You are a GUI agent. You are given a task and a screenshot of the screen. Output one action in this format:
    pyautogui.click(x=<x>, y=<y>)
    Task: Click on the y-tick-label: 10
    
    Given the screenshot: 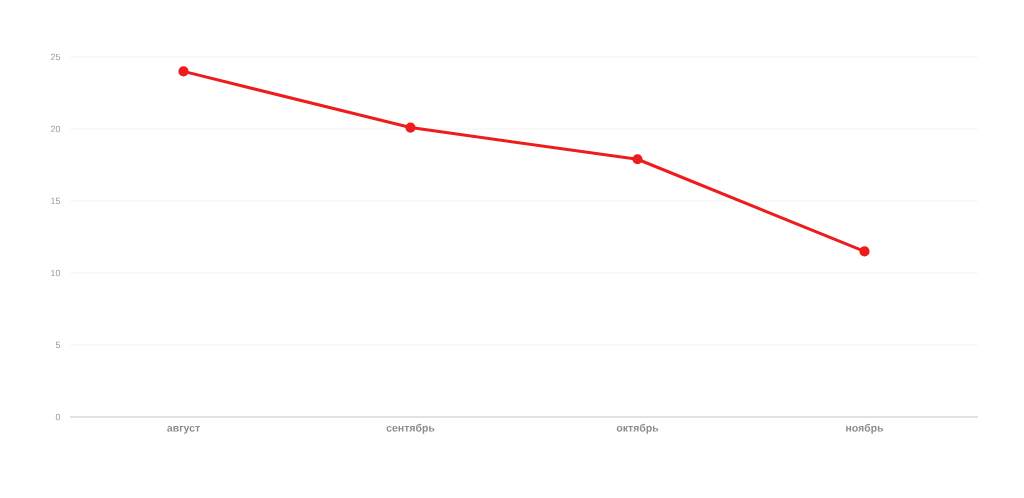 What is the action you would take?
    pyautogui.click(x=56, y=273)
    